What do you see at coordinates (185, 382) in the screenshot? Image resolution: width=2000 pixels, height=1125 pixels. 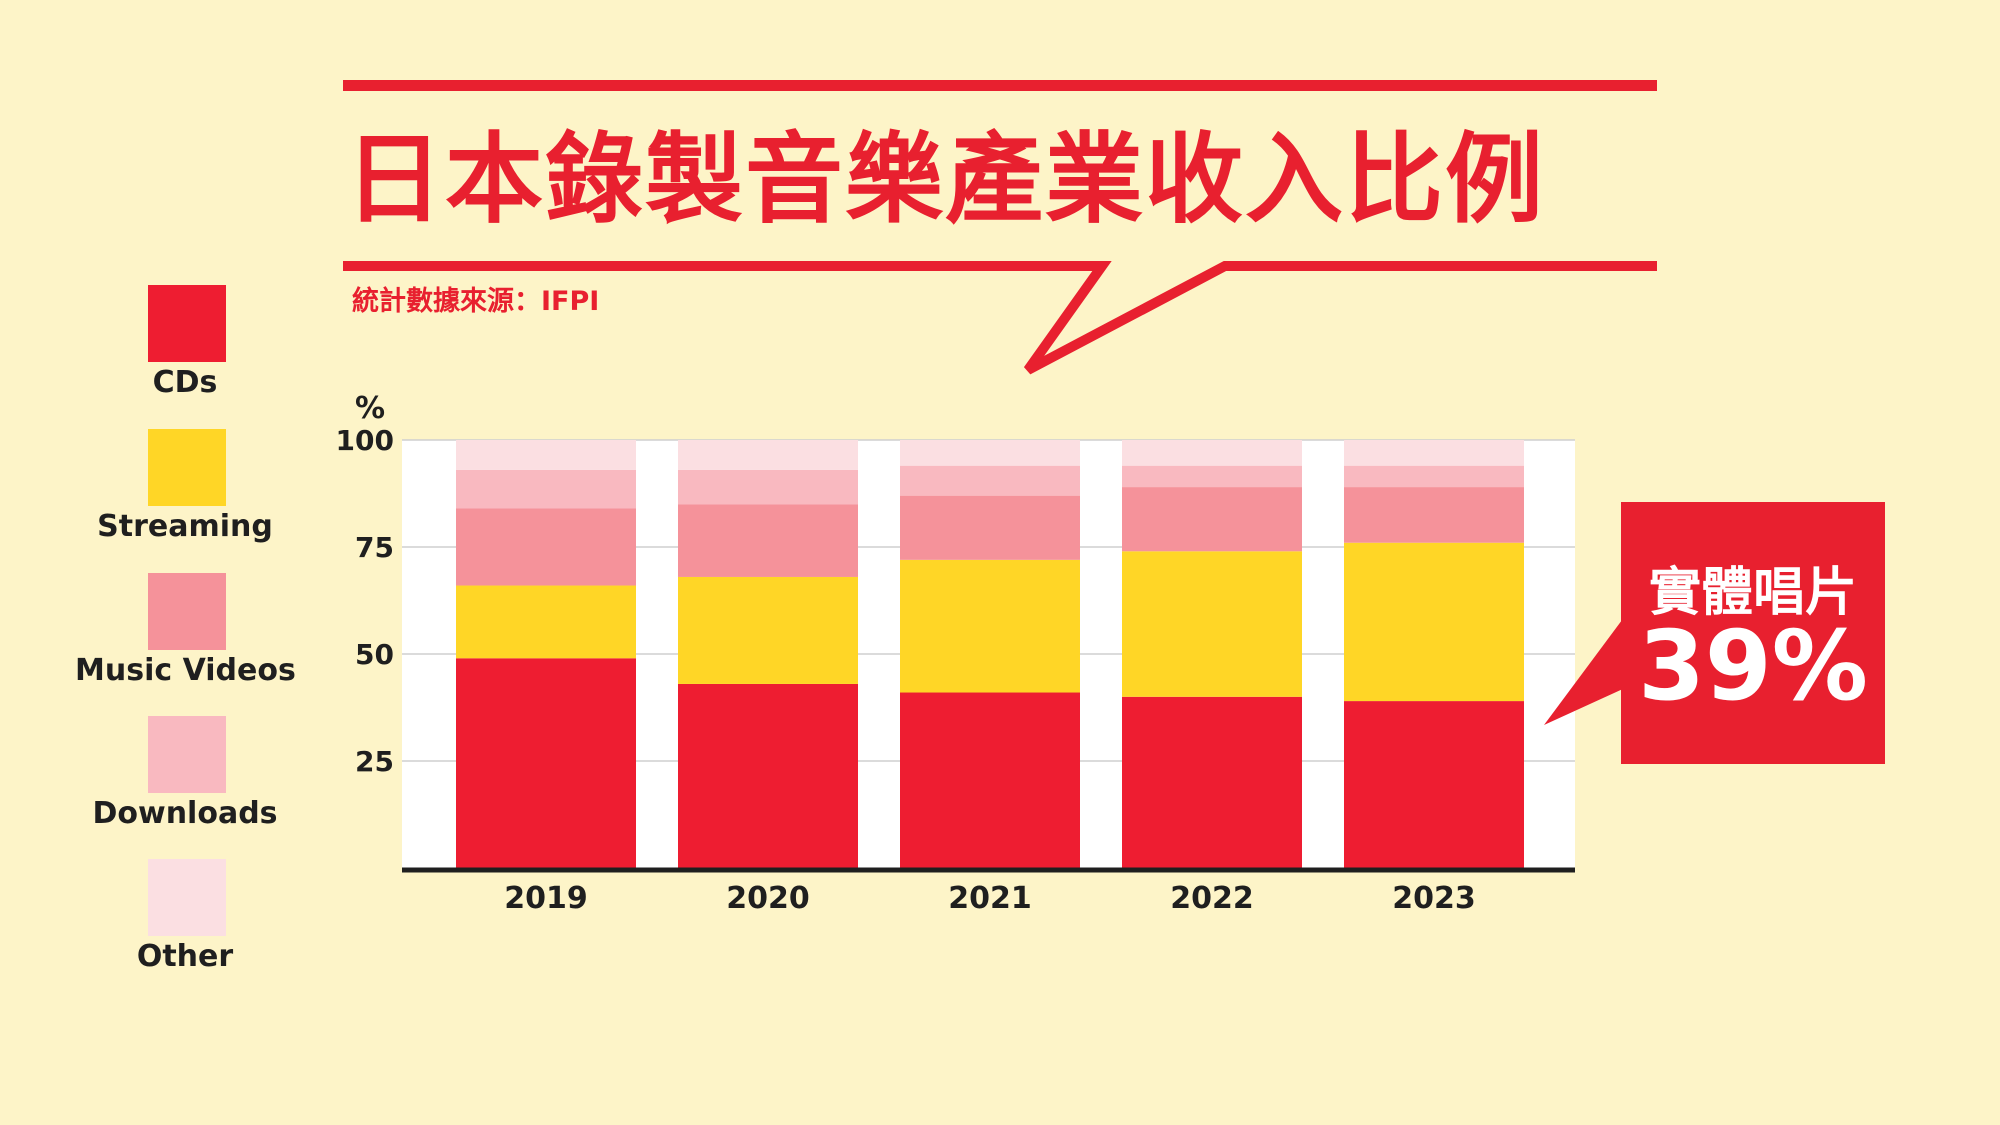 I see `legend-label-cds: CDs` at bounding box center [185, 382].